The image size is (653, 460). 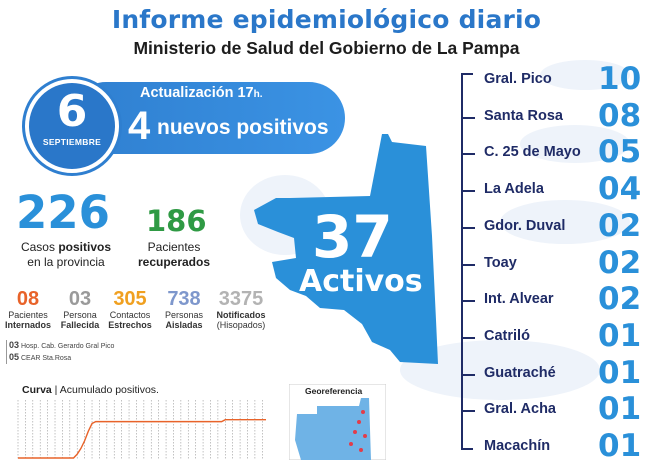 I want to click on locality-count: 05, so click(x=620, y=152).